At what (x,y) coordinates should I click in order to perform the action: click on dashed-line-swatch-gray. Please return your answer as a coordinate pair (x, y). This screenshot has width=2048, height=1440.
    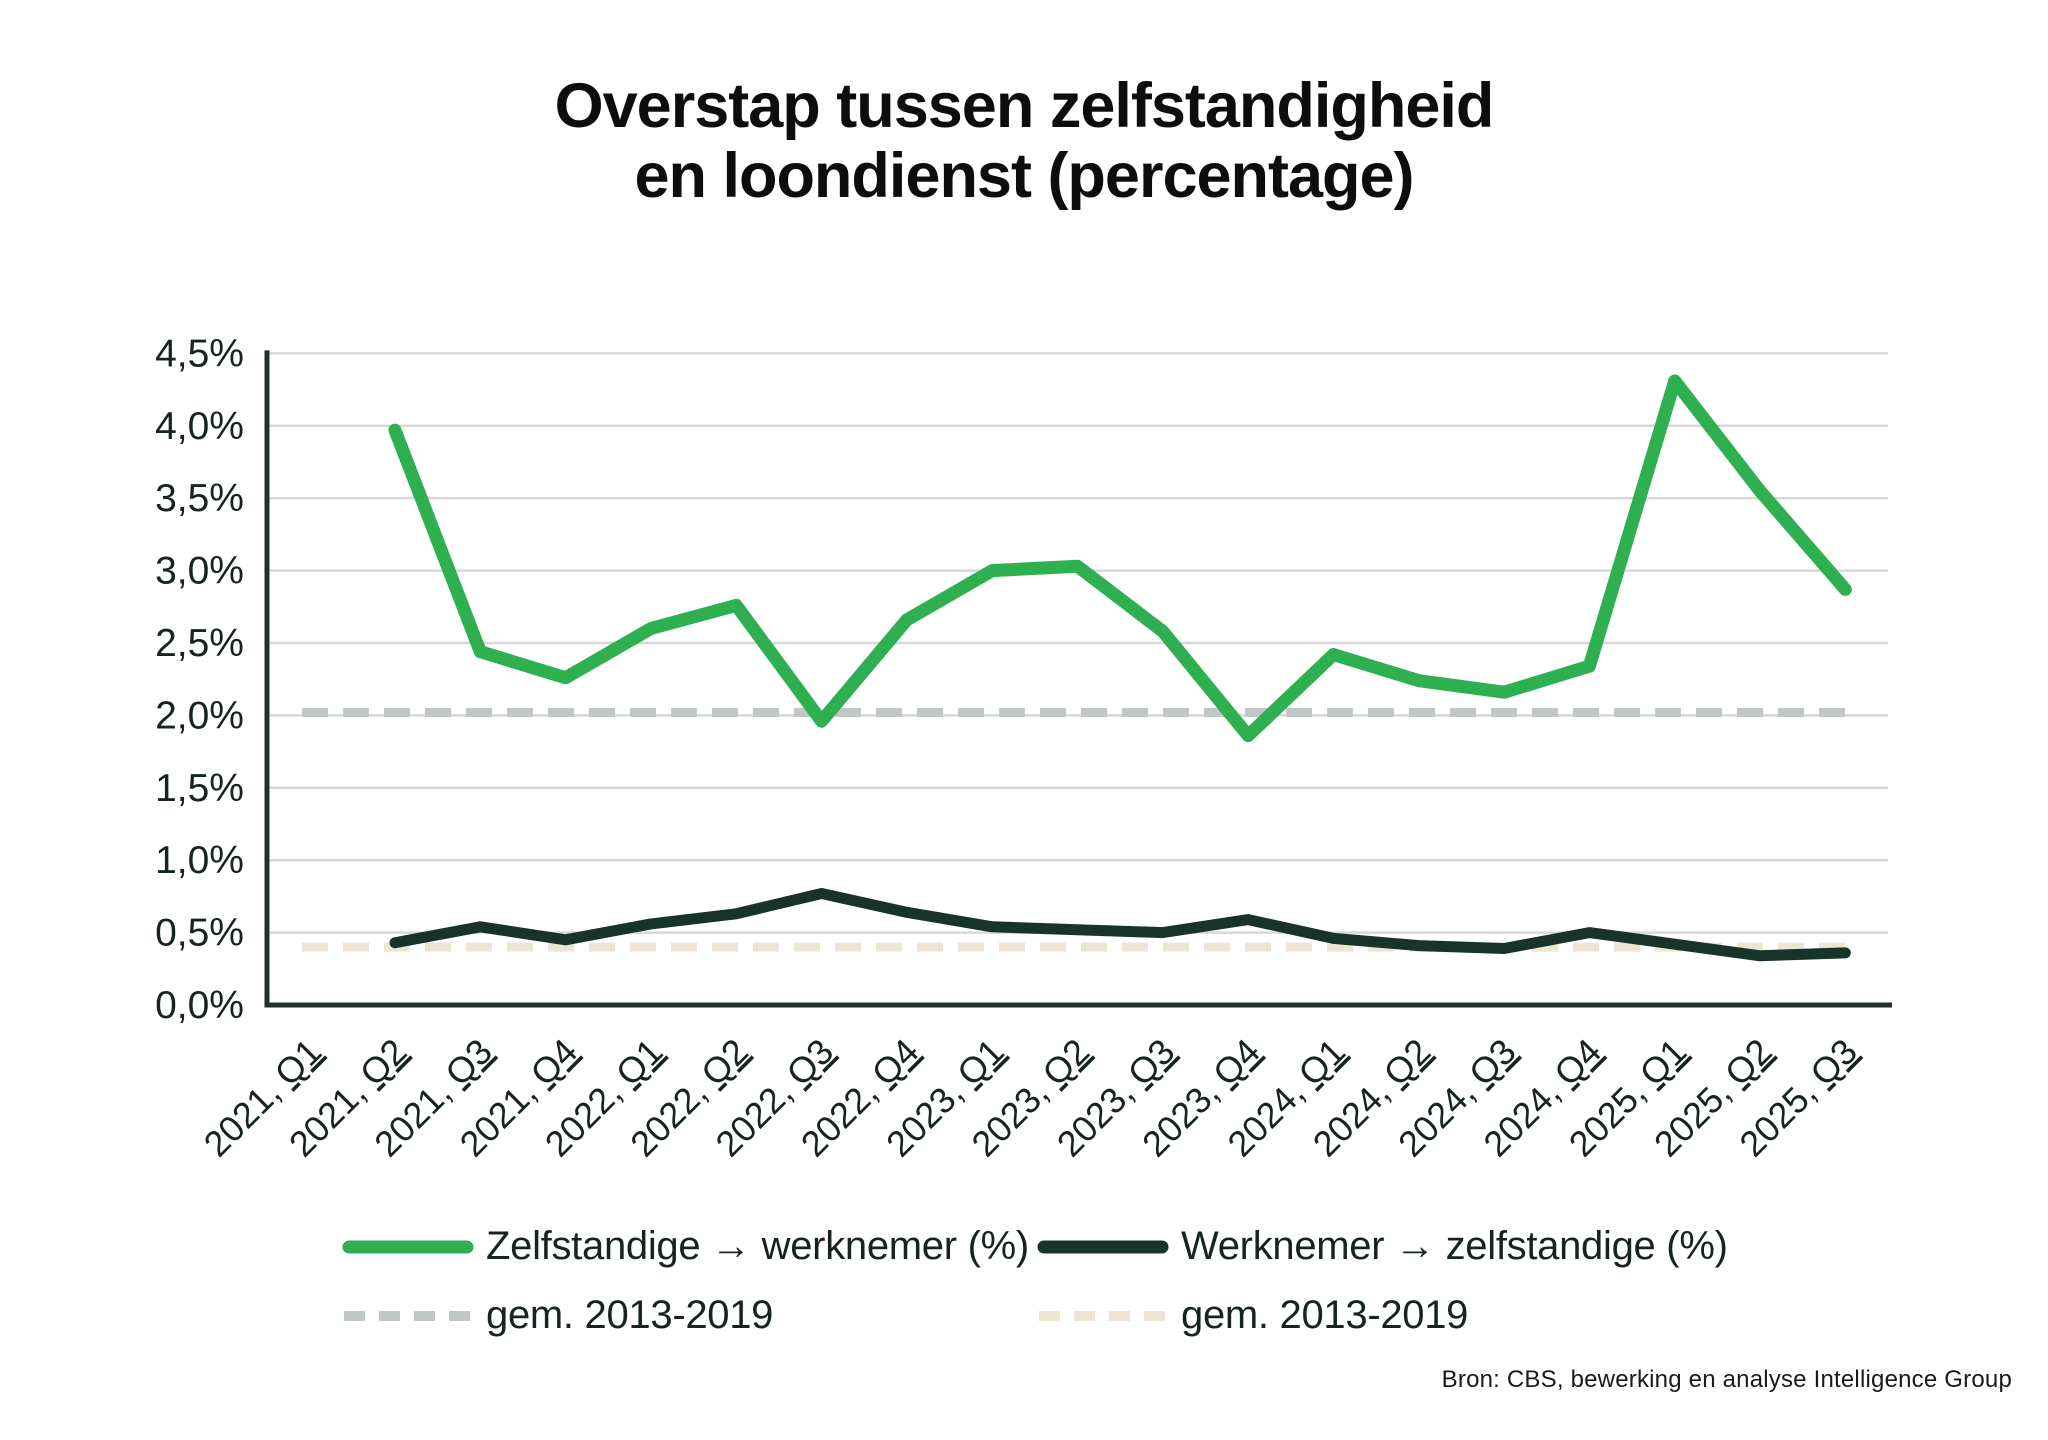
    Looking at the image, I should click on (408, 1315).